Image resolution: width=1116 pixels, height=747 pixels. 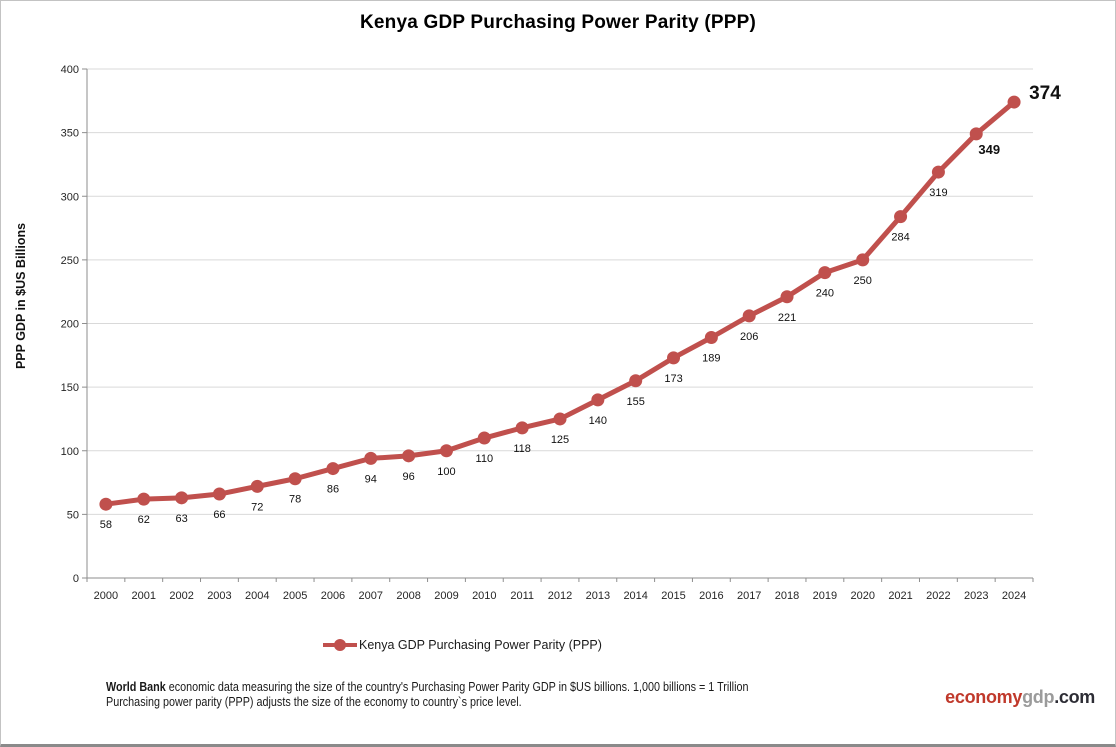 I want to click on data-label: 206, so click(x=749, y=337).